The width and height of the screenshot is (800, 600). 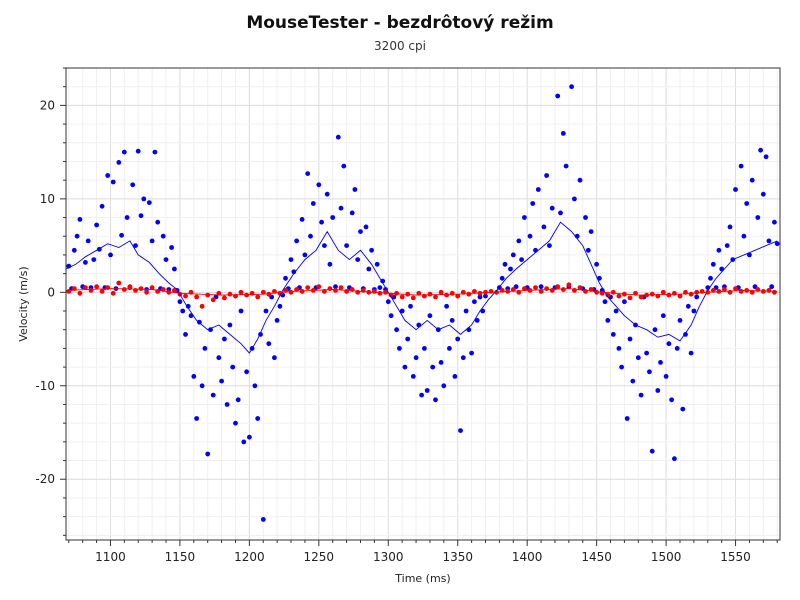 What do you see at coordinates (110, 557) in the screenshot?
I see `x-tick-label: 1100` at bounding box center [110, 557].